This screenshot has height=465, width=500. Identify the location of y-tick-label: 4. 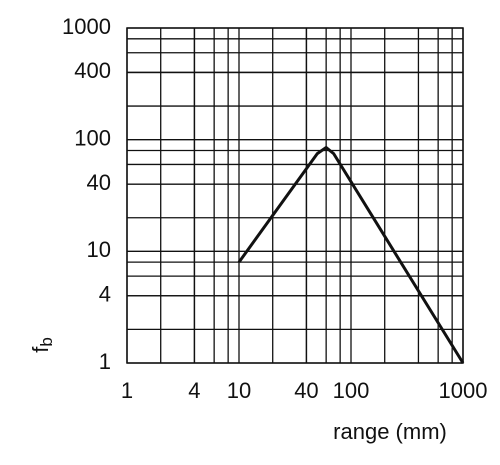
(105, 294).